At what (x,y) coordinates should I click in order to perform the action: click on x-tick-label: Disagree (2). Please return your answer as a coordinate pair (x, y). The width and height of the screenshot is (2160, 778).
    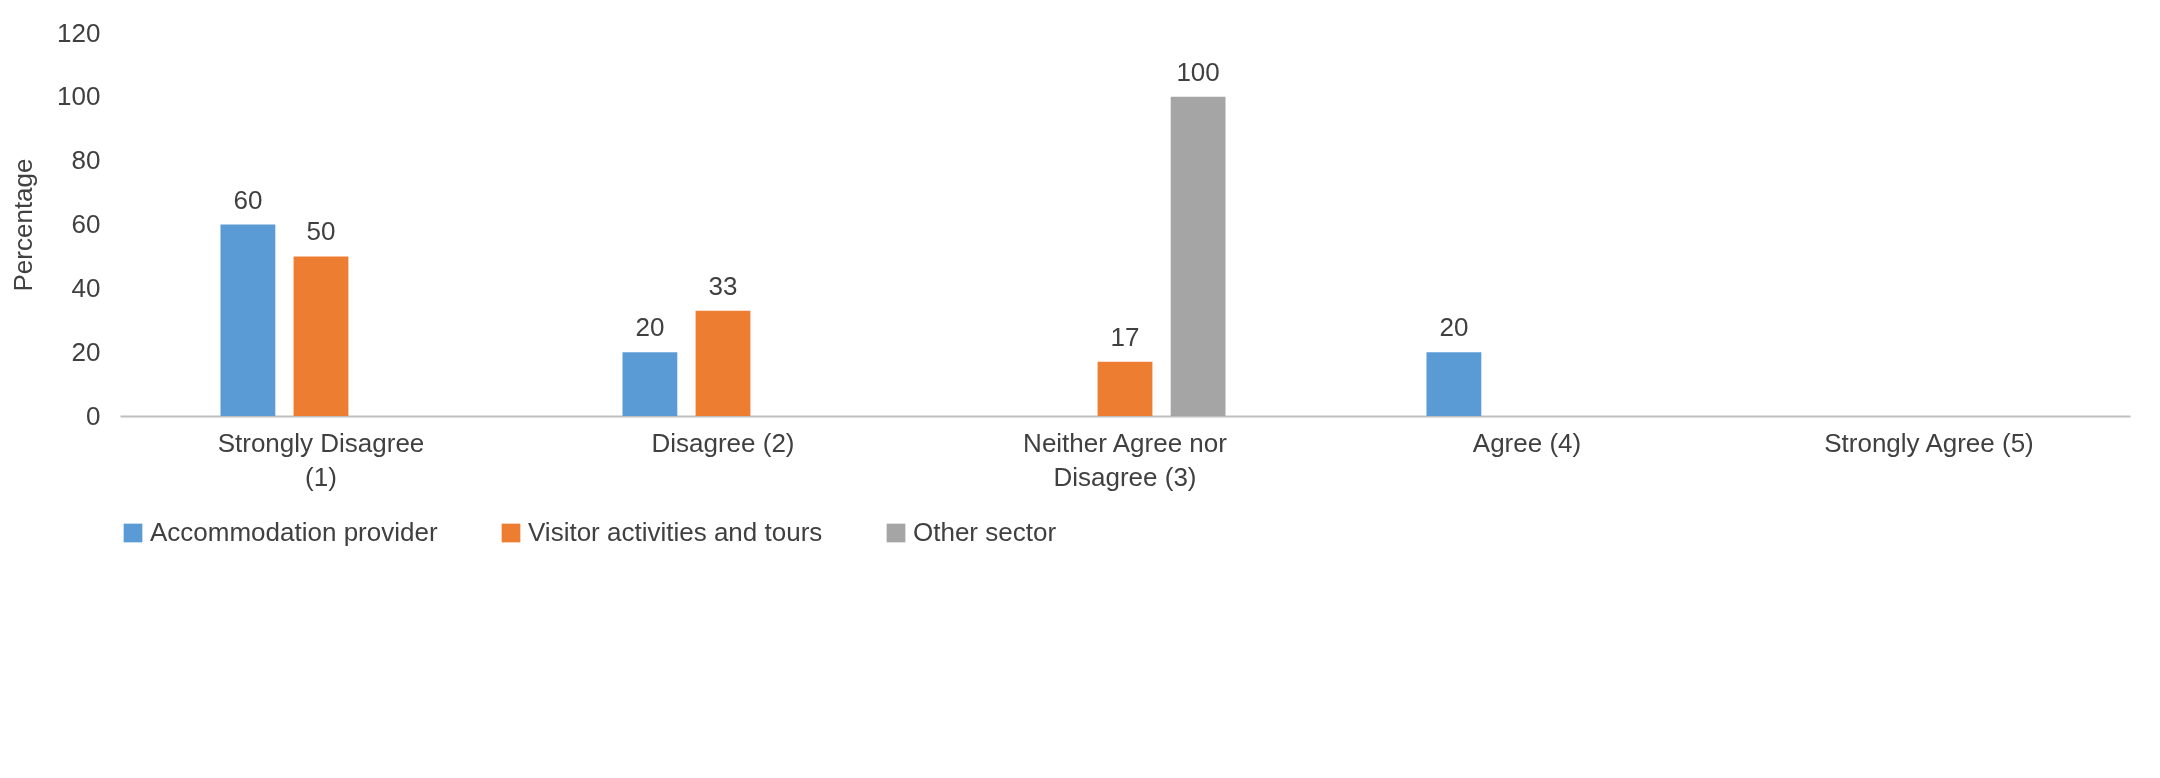
    Looking at the image, I should click on (723, 442).